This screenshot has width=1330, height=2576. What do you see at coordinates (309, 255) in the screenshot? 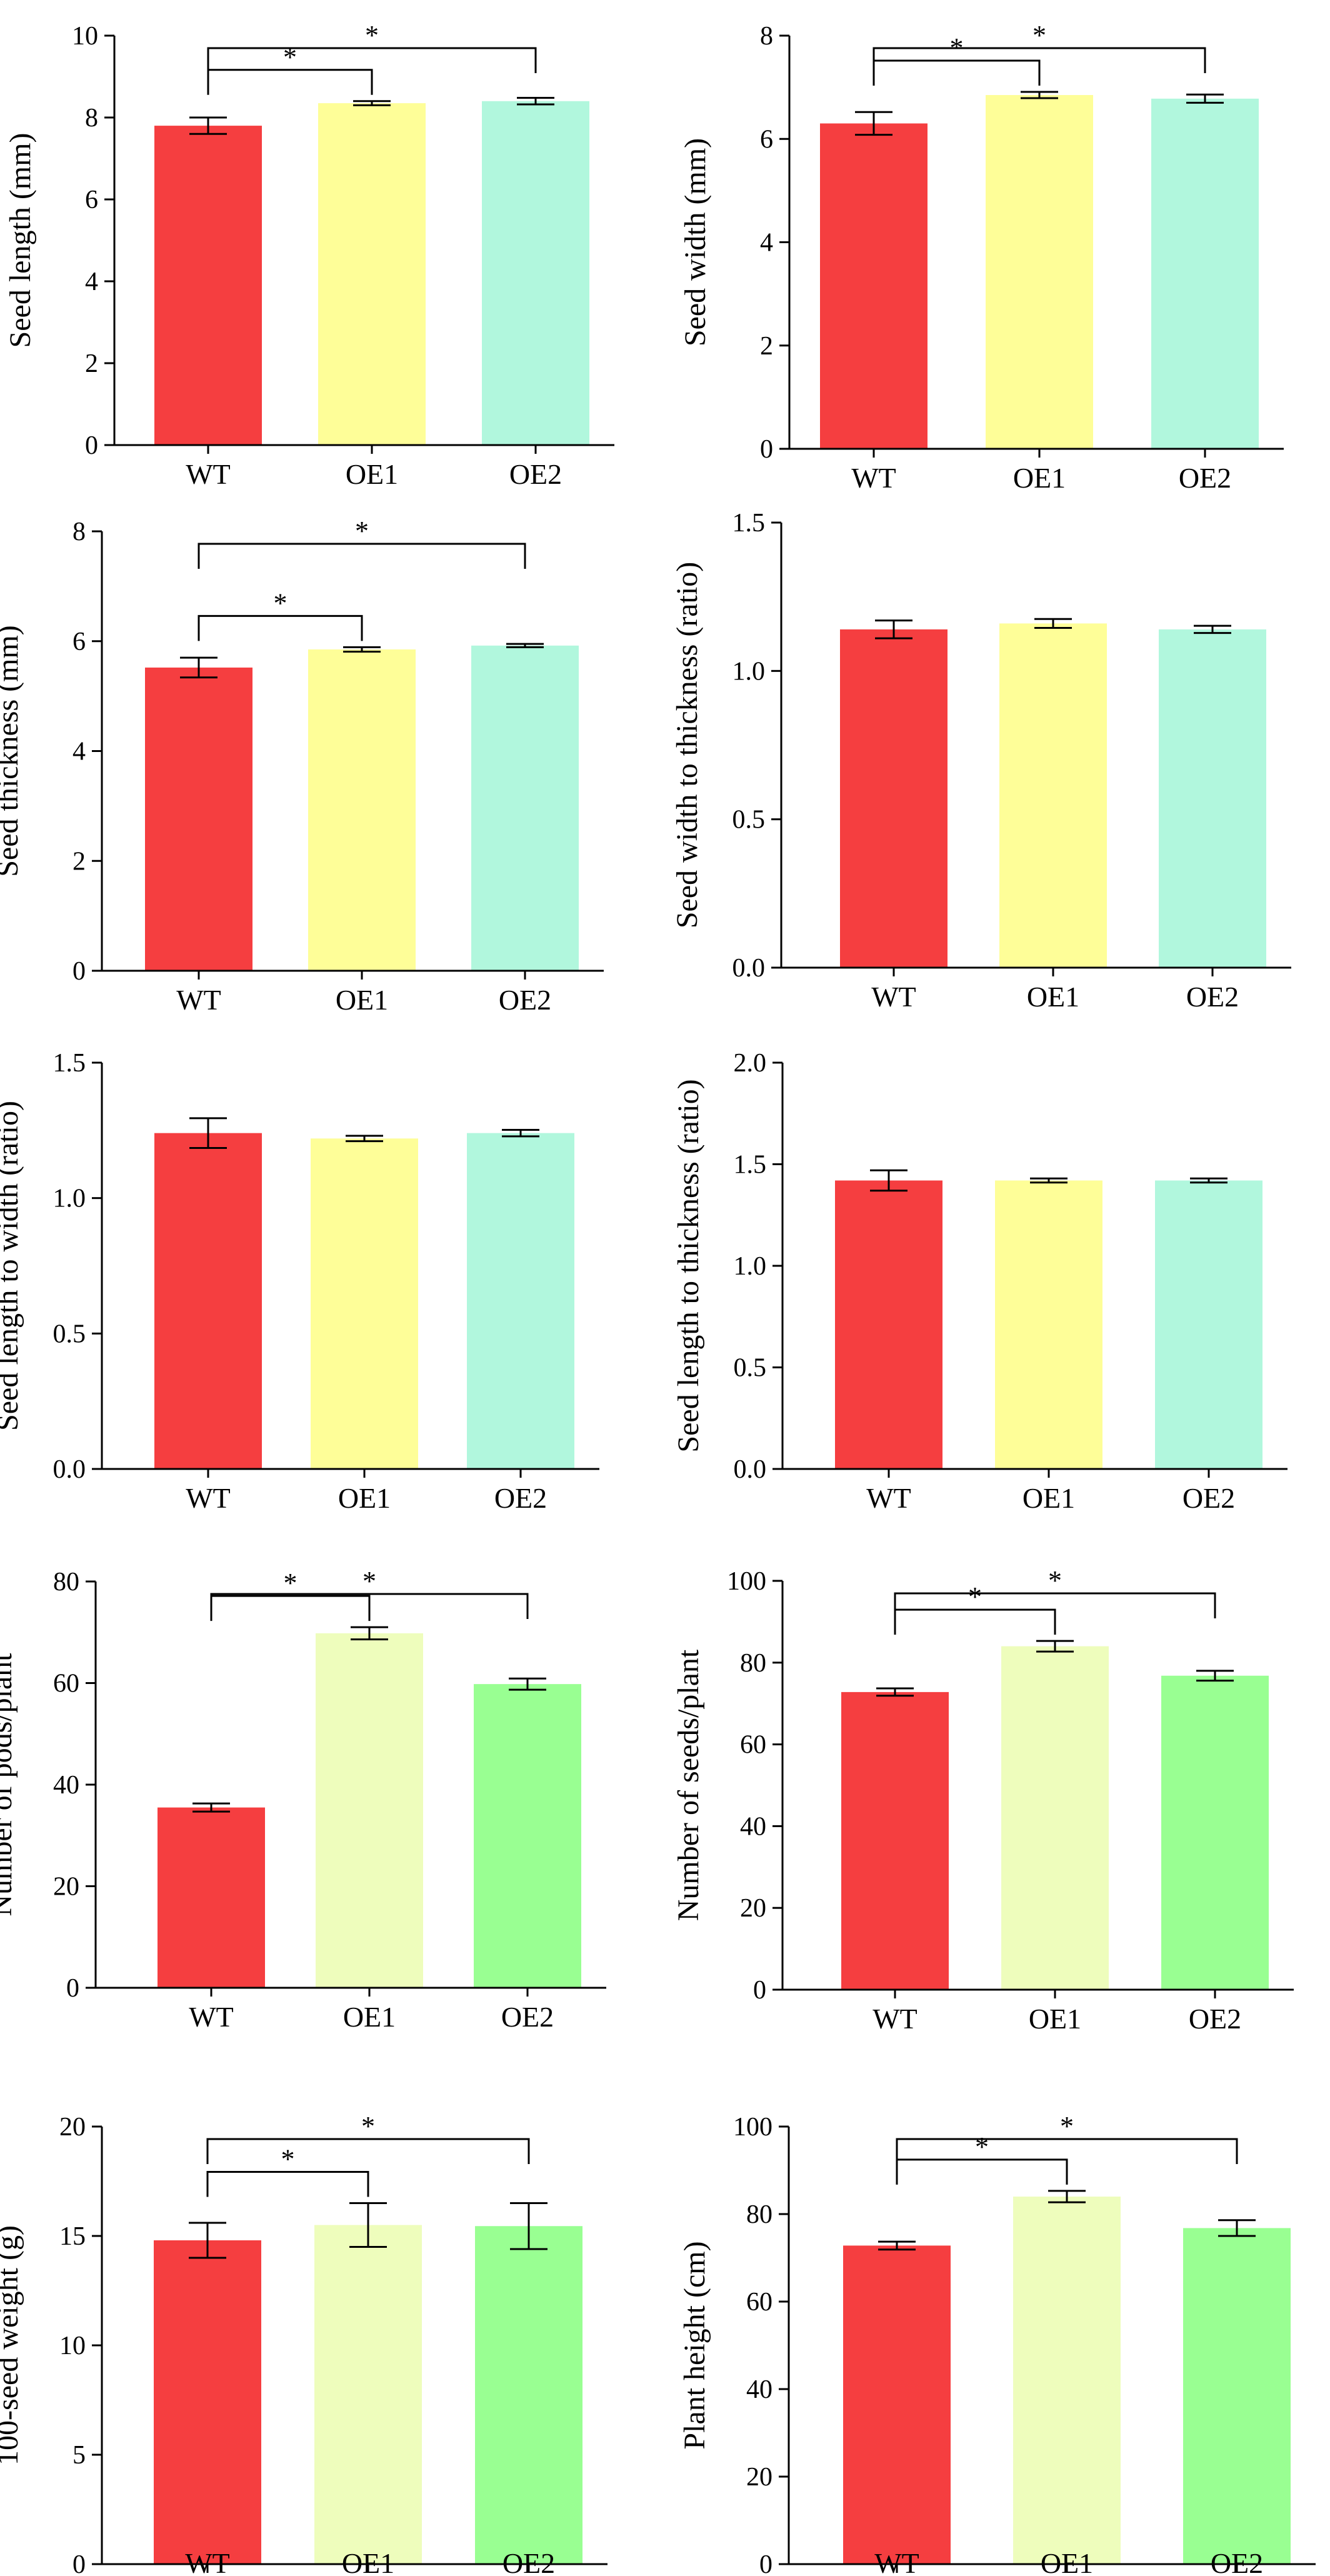
I see `chart-panel-seed-length: 0 2 4 6 8 10 WT OE1 OE2 Seed length (mm) * *` at bounding box center [309, 255].